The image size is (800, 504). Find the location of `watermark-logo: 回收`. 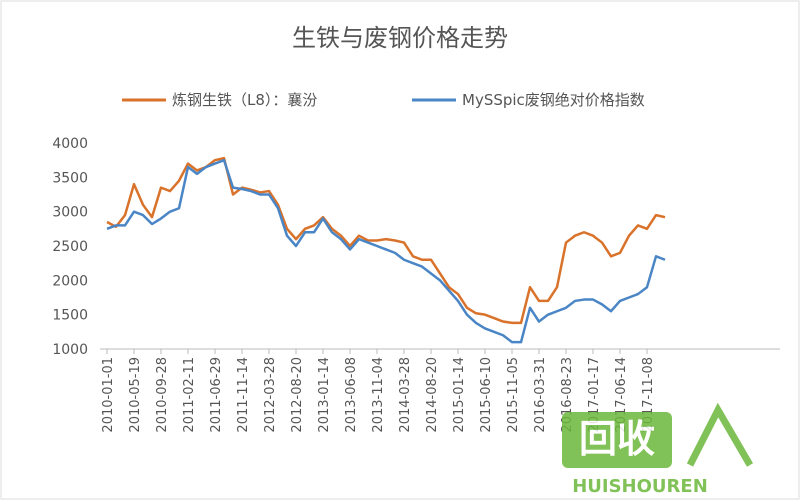

watermark-logo: 回收 is located at coordinates (617, 439).